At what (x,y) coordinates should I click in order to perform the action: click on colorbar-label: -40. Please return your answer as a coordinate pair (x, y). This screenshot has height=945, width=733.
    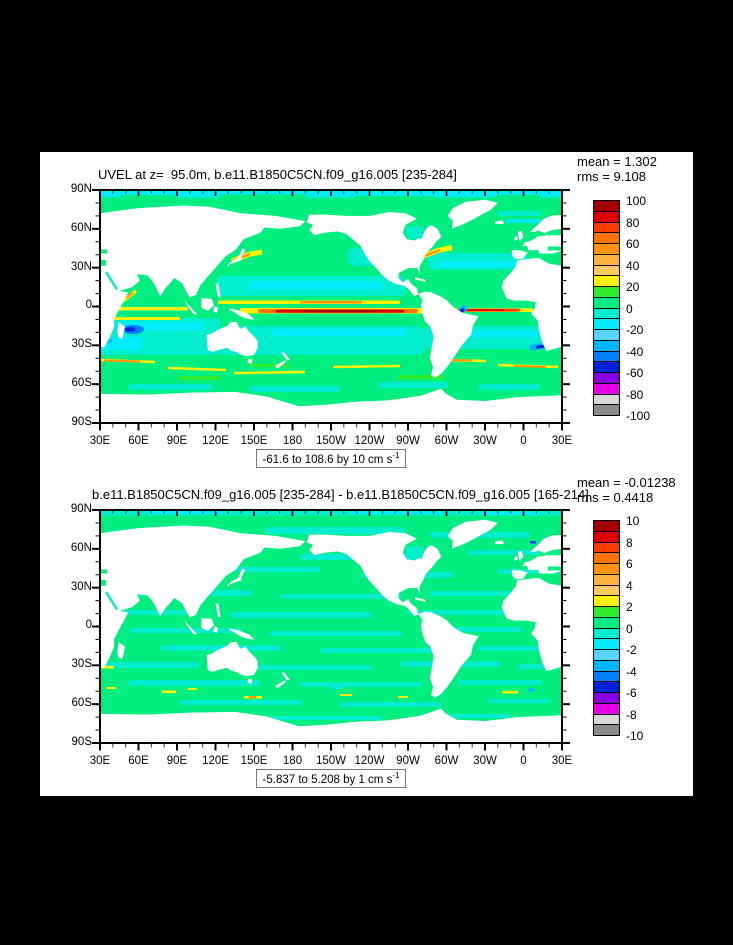
    Looking at the image, I should click on (635, 351).